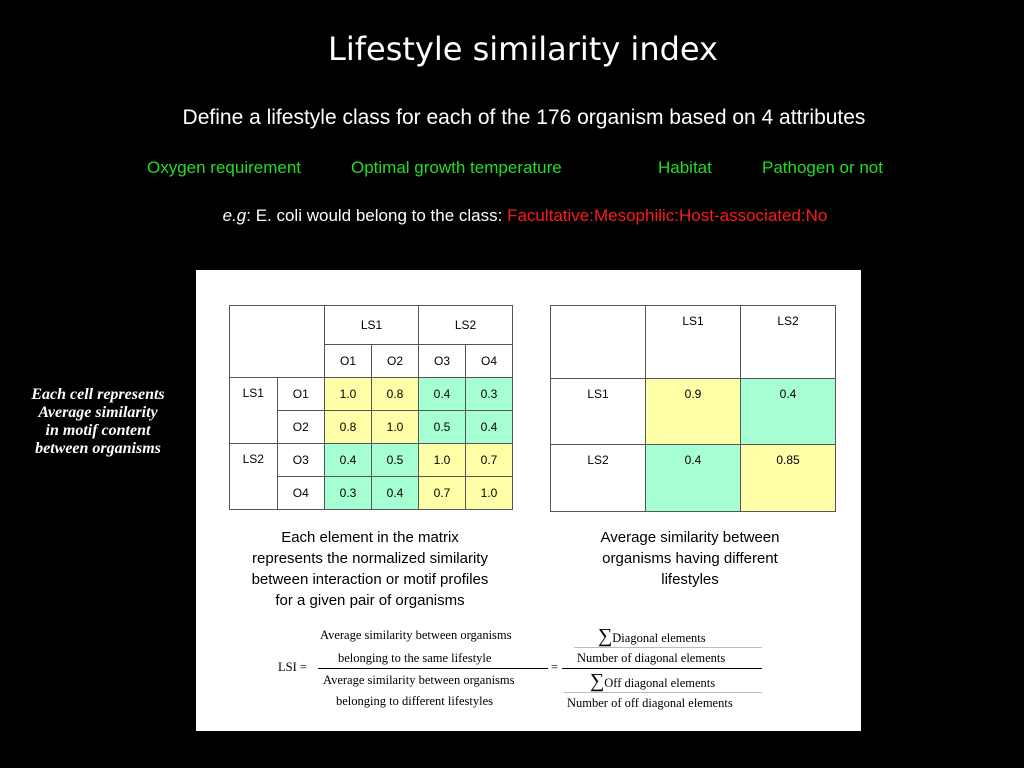 The height and width of the screenshot is (768, 1024). I want to click on matrix-cell: 0.9, so click(693, 411).